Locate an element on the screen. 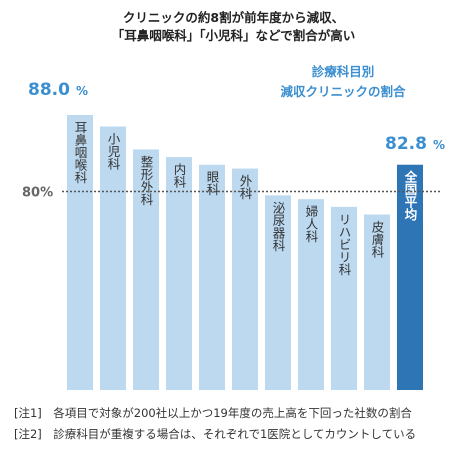  category-label-8: リハビリ科 is located at coordinates (344, 244).